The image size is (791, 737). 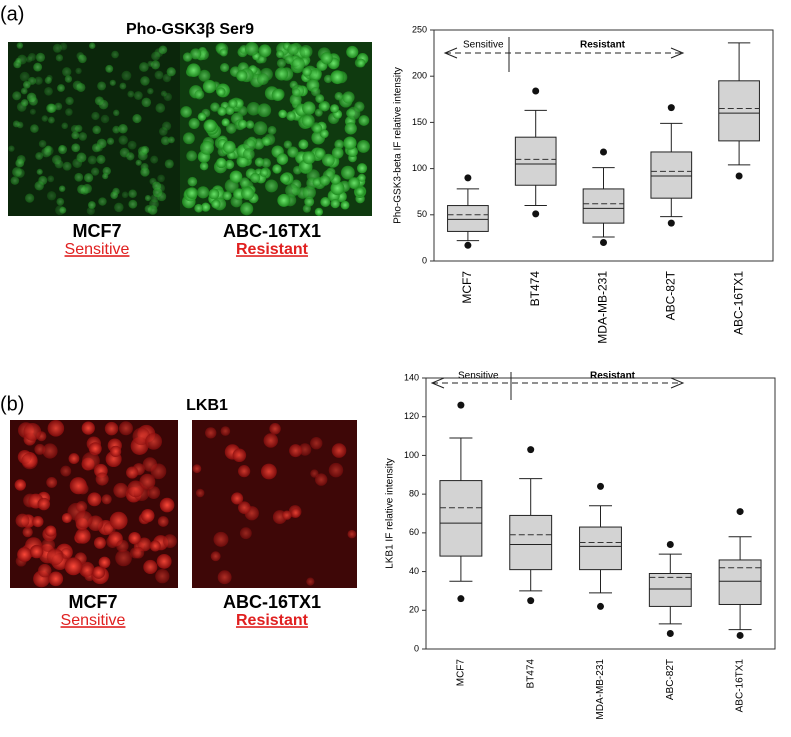 I want to click on x-tick-label: BT474, so click(x=535, y=289).